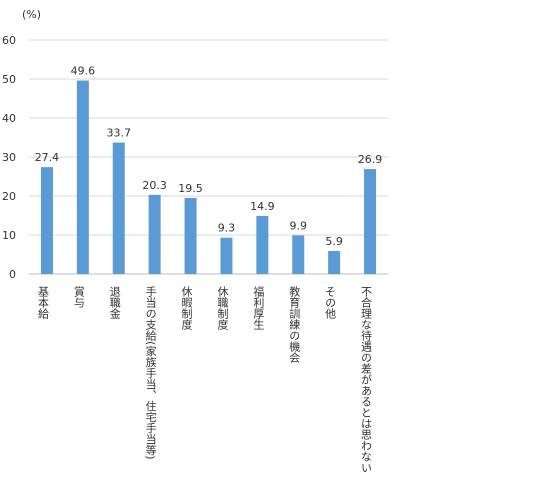 The width and height of the screenshot is (560, 502). I want to click on data-label: 26.9, so click(370, 159).